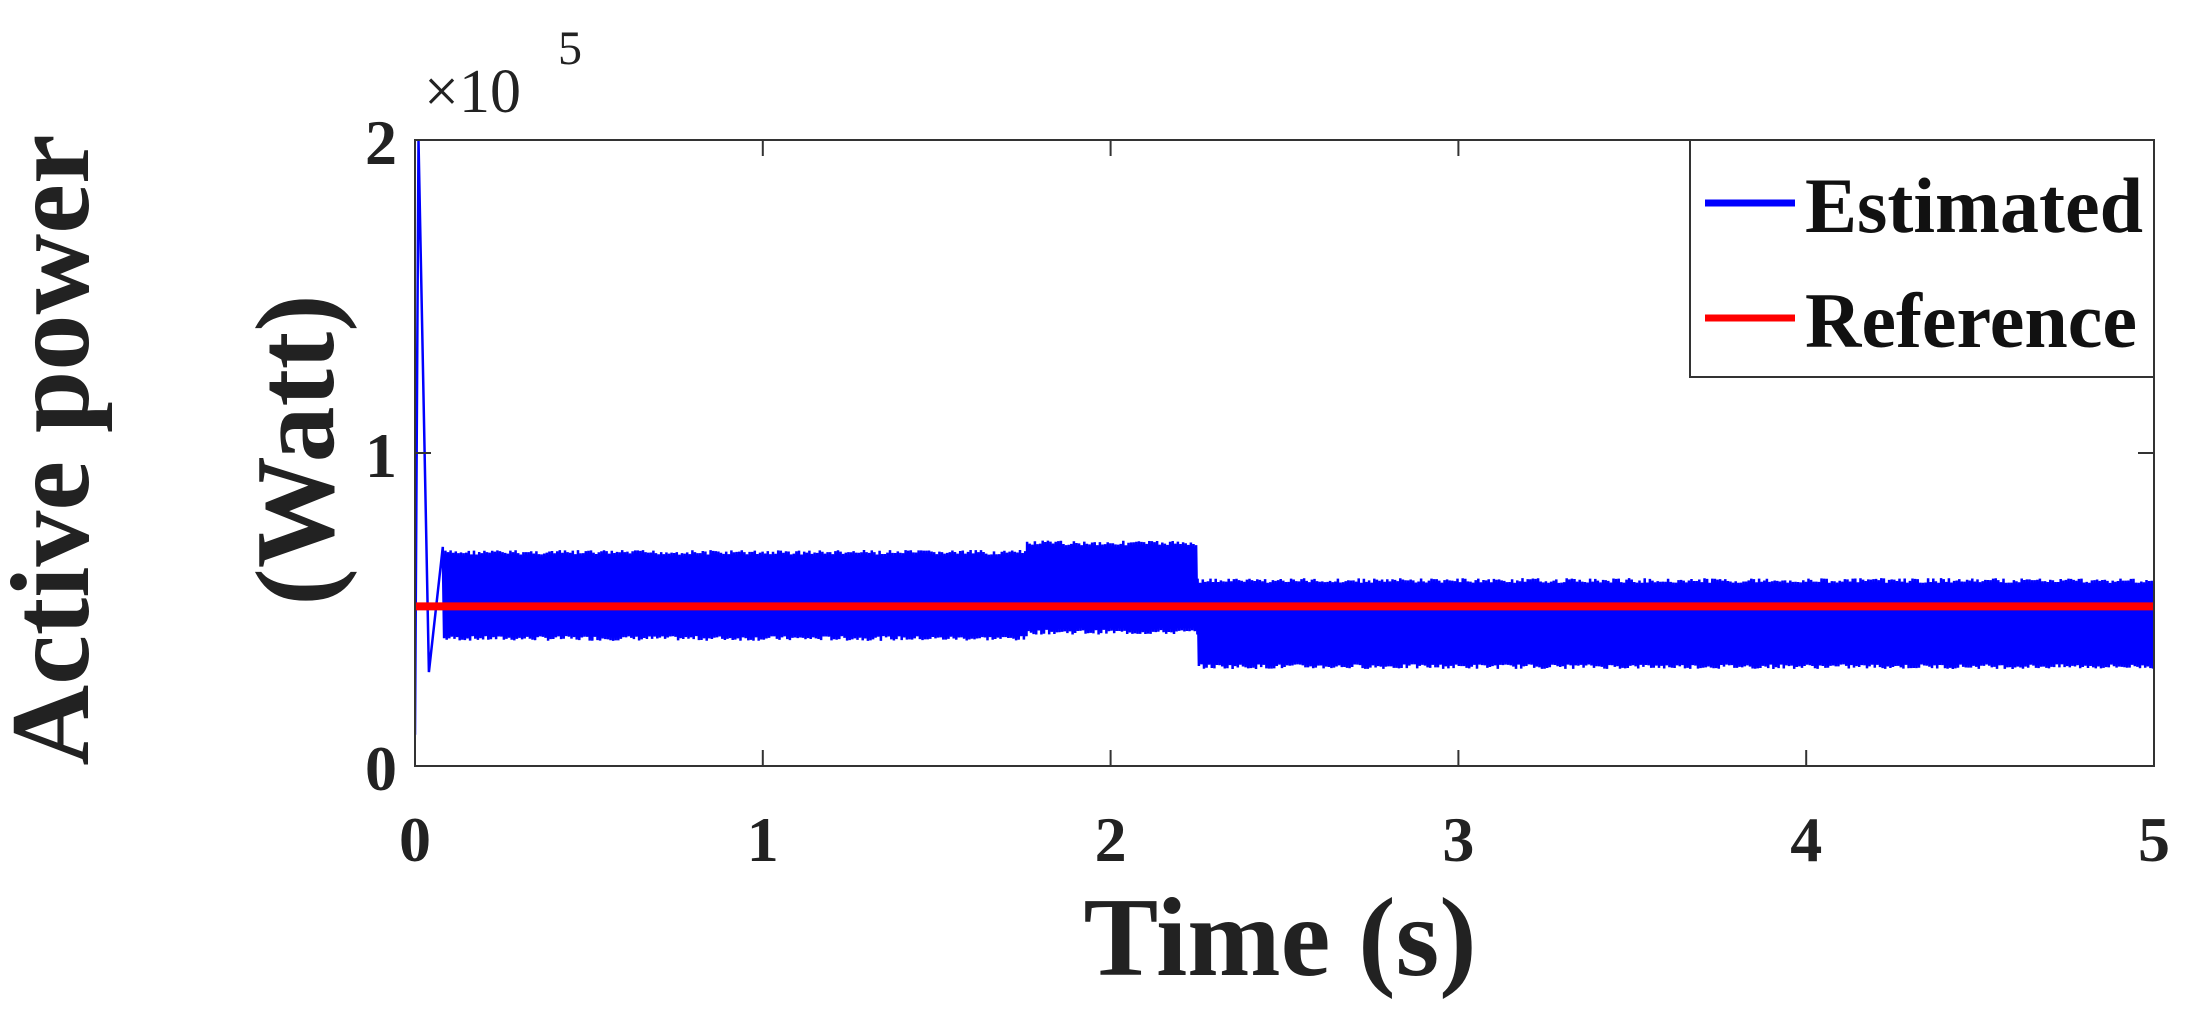 This screenshot has height=1024, width=2196. Describe the element at coordinates (1111, 839) in the screenshot. I see `x-tick-label: 2` at that location.